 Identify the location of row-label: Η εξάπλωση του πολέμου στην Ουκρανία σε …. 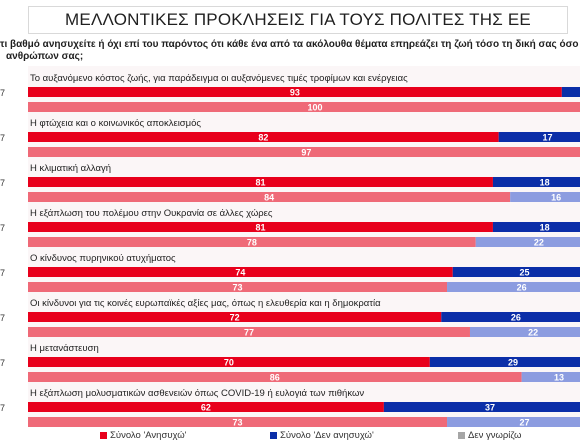
(151, 213).